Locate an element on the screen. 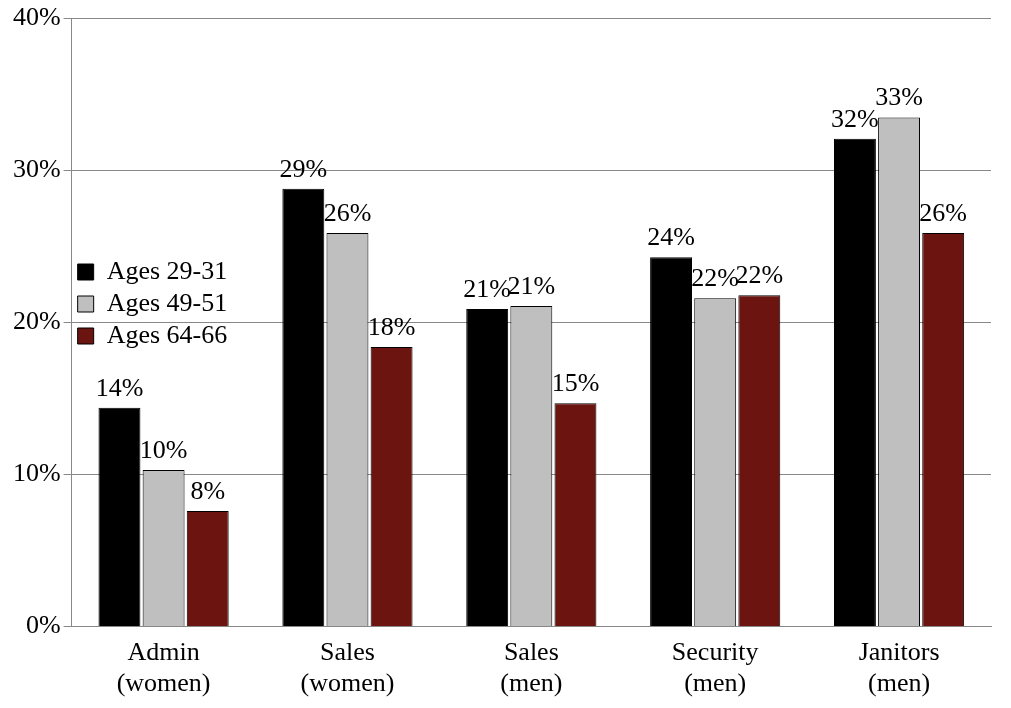 The image size is (1011, 708). data-label: 33% is located at coordinates (899, 97).